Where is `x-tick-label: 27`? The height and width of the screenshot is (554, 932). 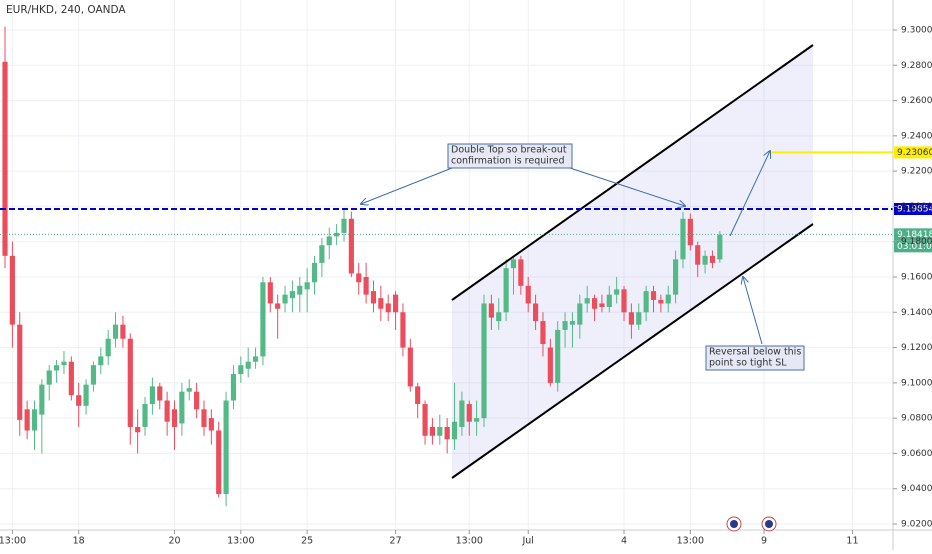 x-tick-label: 27 is located at coordinates (396, 541).